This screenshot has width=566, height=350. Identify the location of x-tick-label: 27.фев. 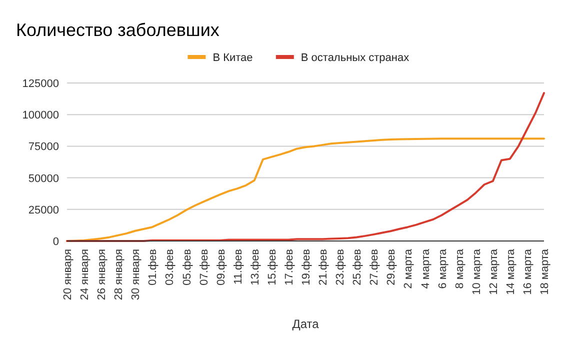
(374, 267).